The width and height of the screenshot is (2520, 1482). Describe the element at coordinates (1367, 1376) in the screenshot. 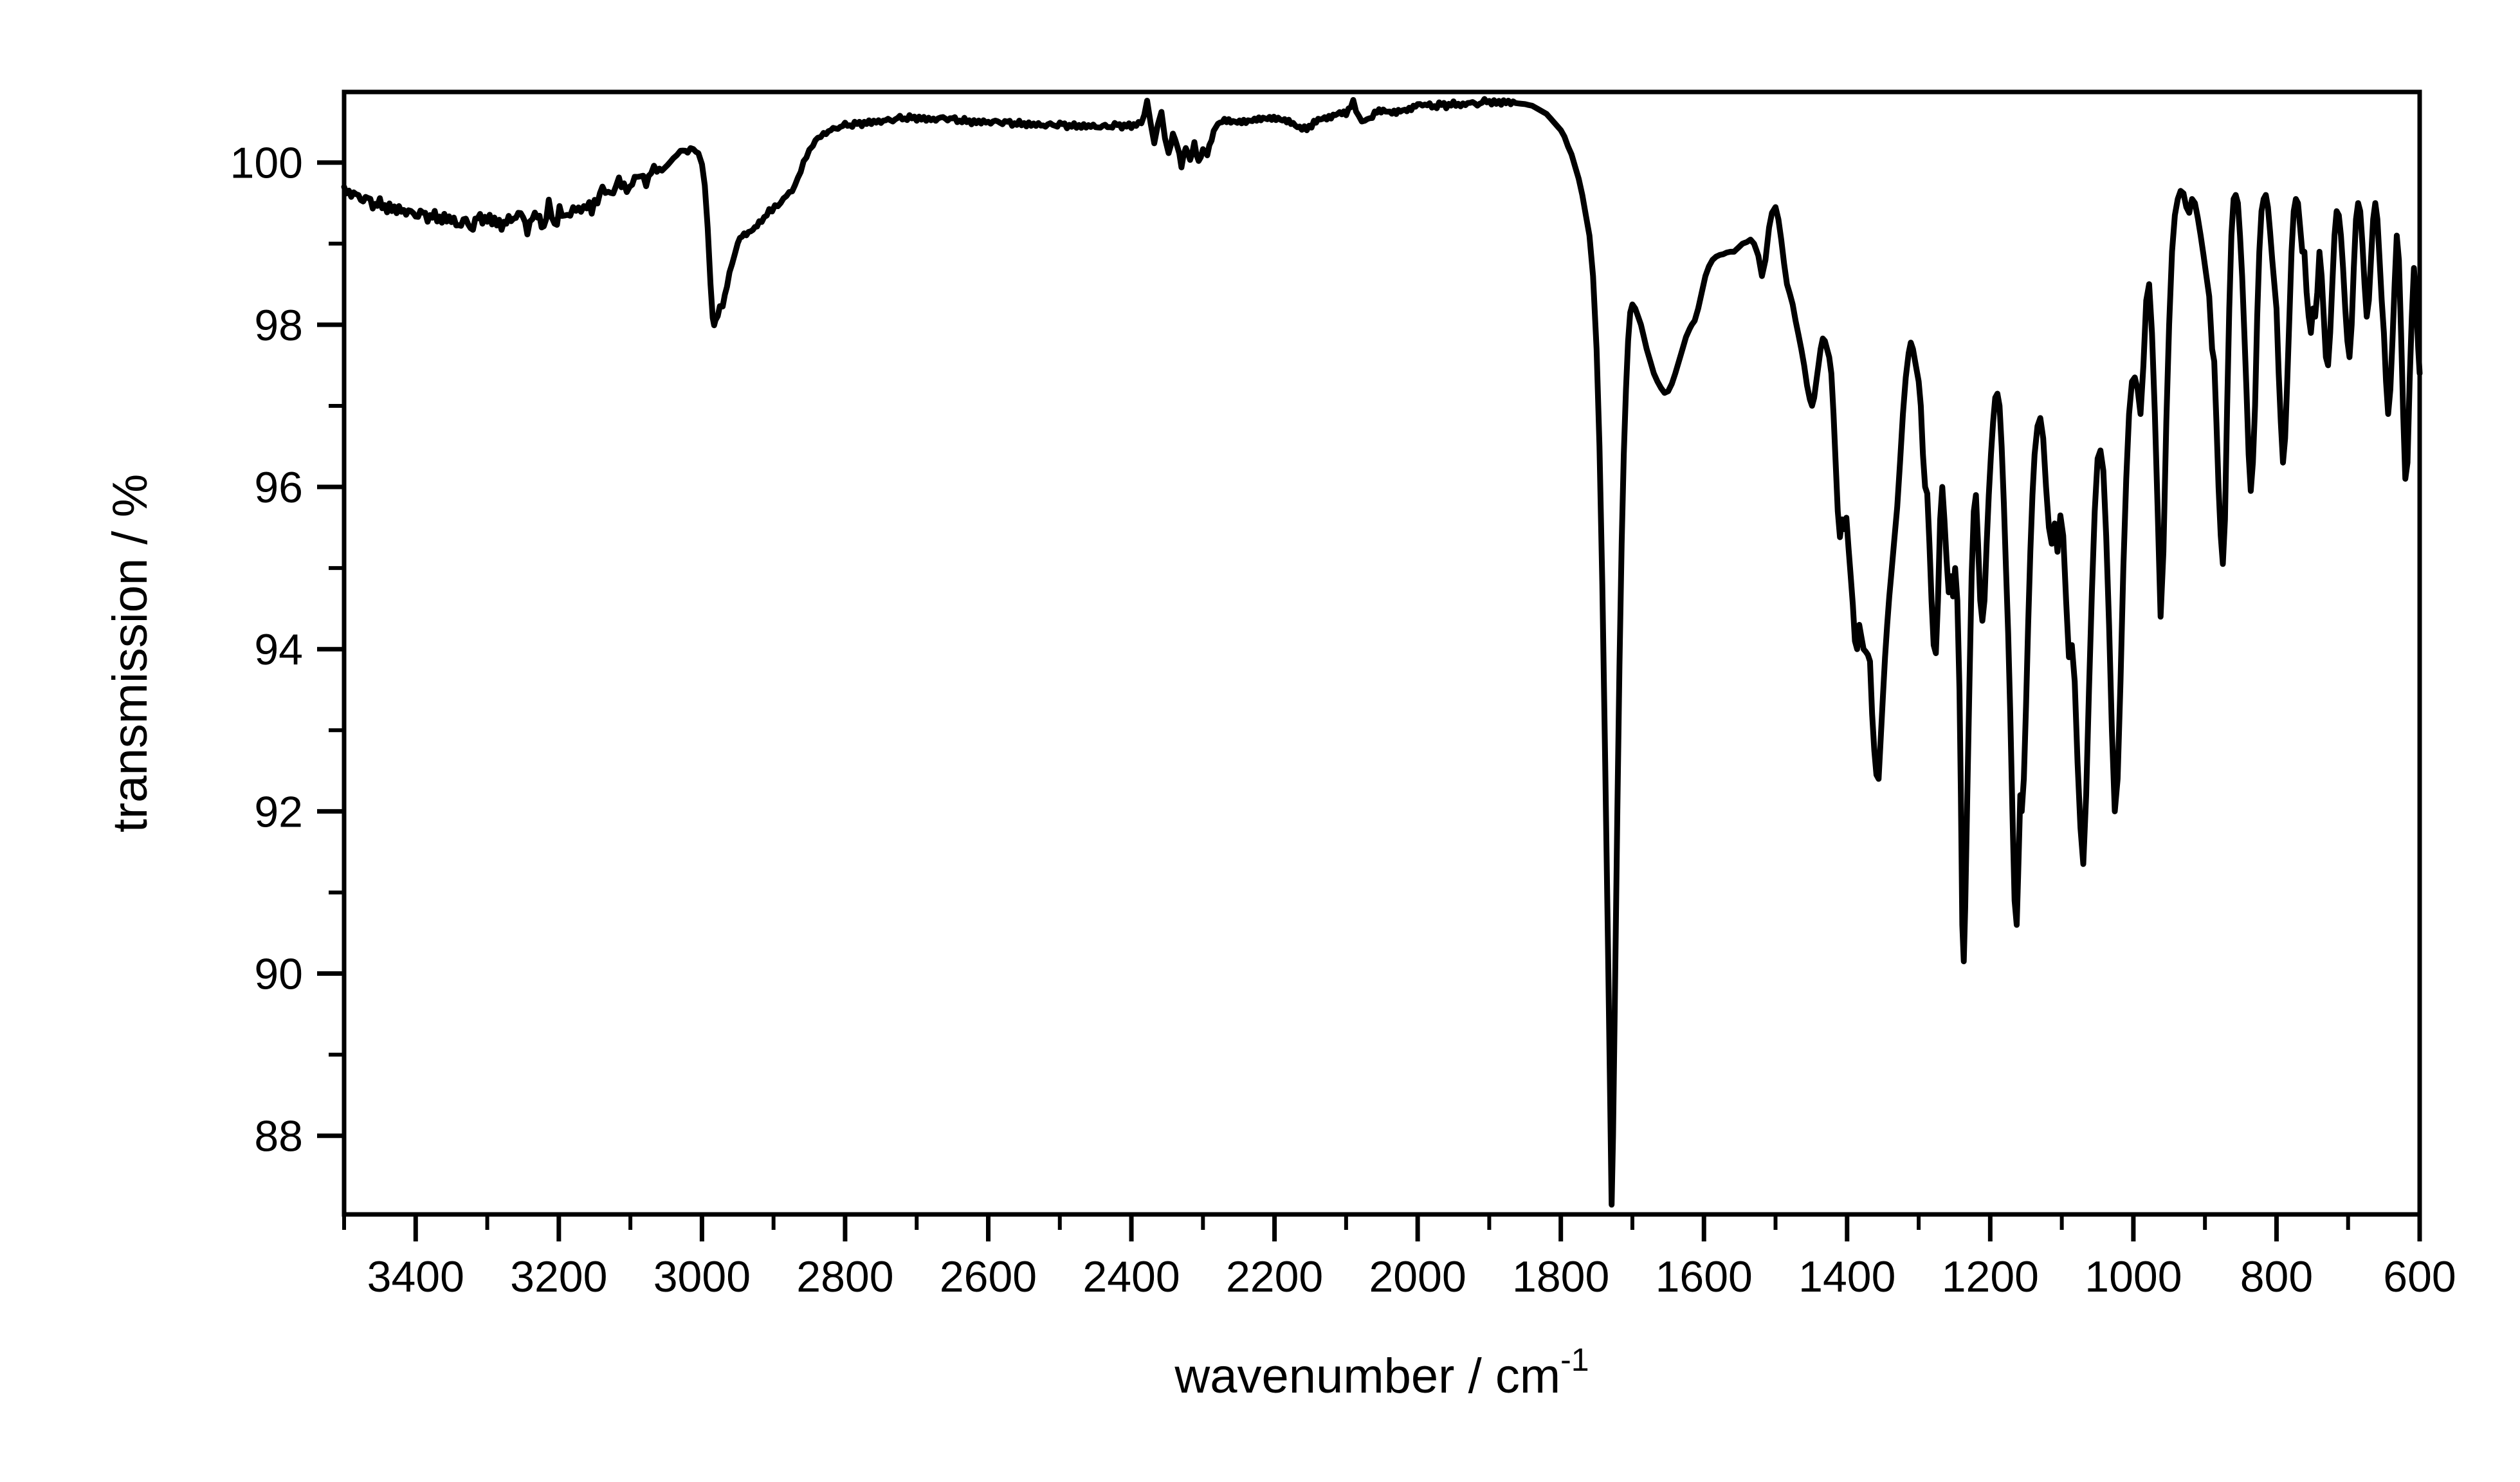

I see `x-axis-title-text: wavenumber / cm` at that location.